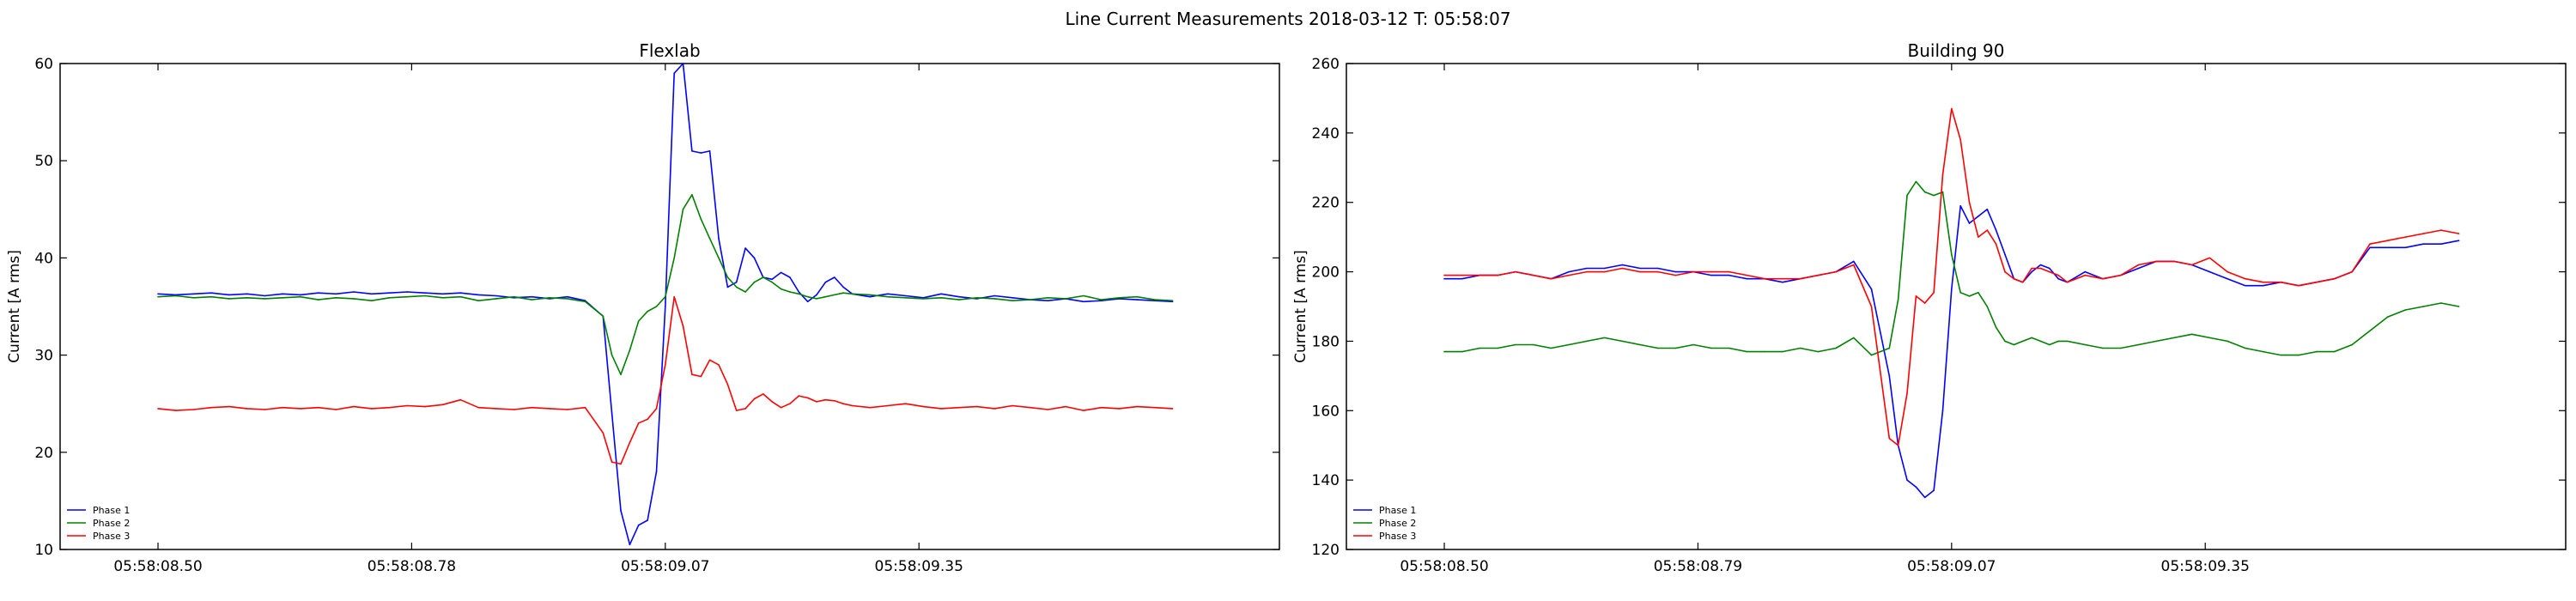 This screenshot has width=2576, height=601. What do you see at coordinates (44, 453) in the screenshot?
I see `y-tick-label: 20` at bounding box center [44, 453].